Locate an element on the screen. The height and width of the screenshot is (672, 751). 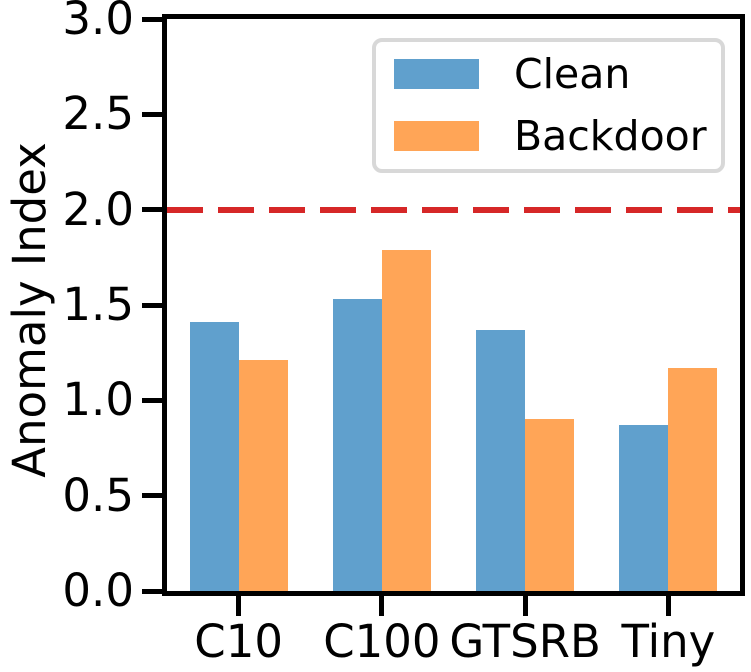
bar-clean-c100 is located at coordinates (357, 445).